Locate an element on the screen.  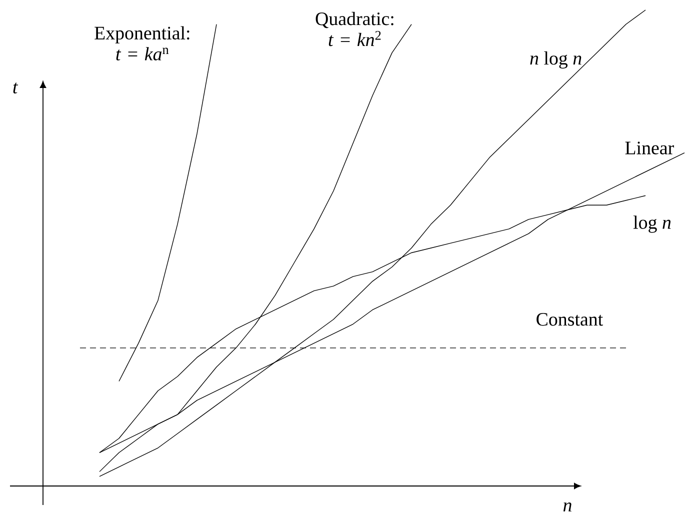
series-label: Linear is located at coordinates (649, 148).